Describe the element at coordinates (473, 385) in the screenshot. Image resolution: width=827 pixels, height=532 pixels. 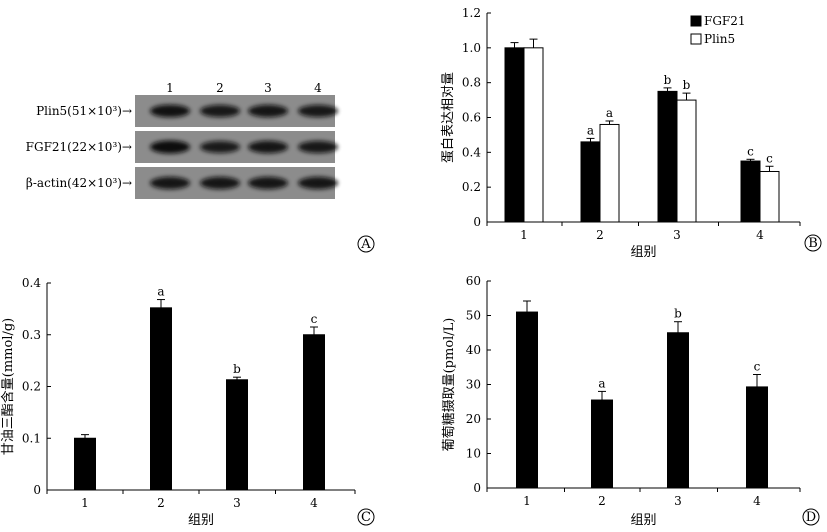
I see `y-tick-label: 30` at that location.